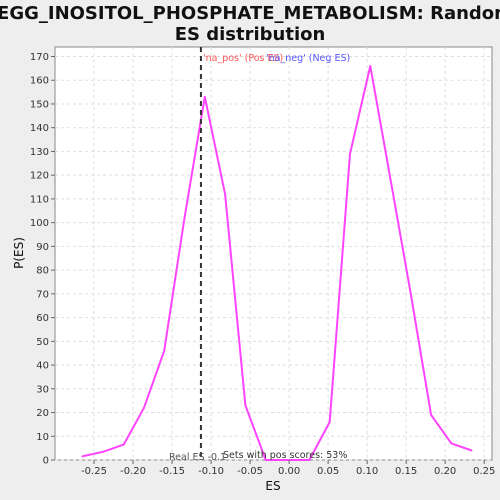 The width and height of the screenshot is (500, 500). Describe the element at coordinates (133, 471) in the screenshot. I see `x-tick-label: -0.20` at that location.